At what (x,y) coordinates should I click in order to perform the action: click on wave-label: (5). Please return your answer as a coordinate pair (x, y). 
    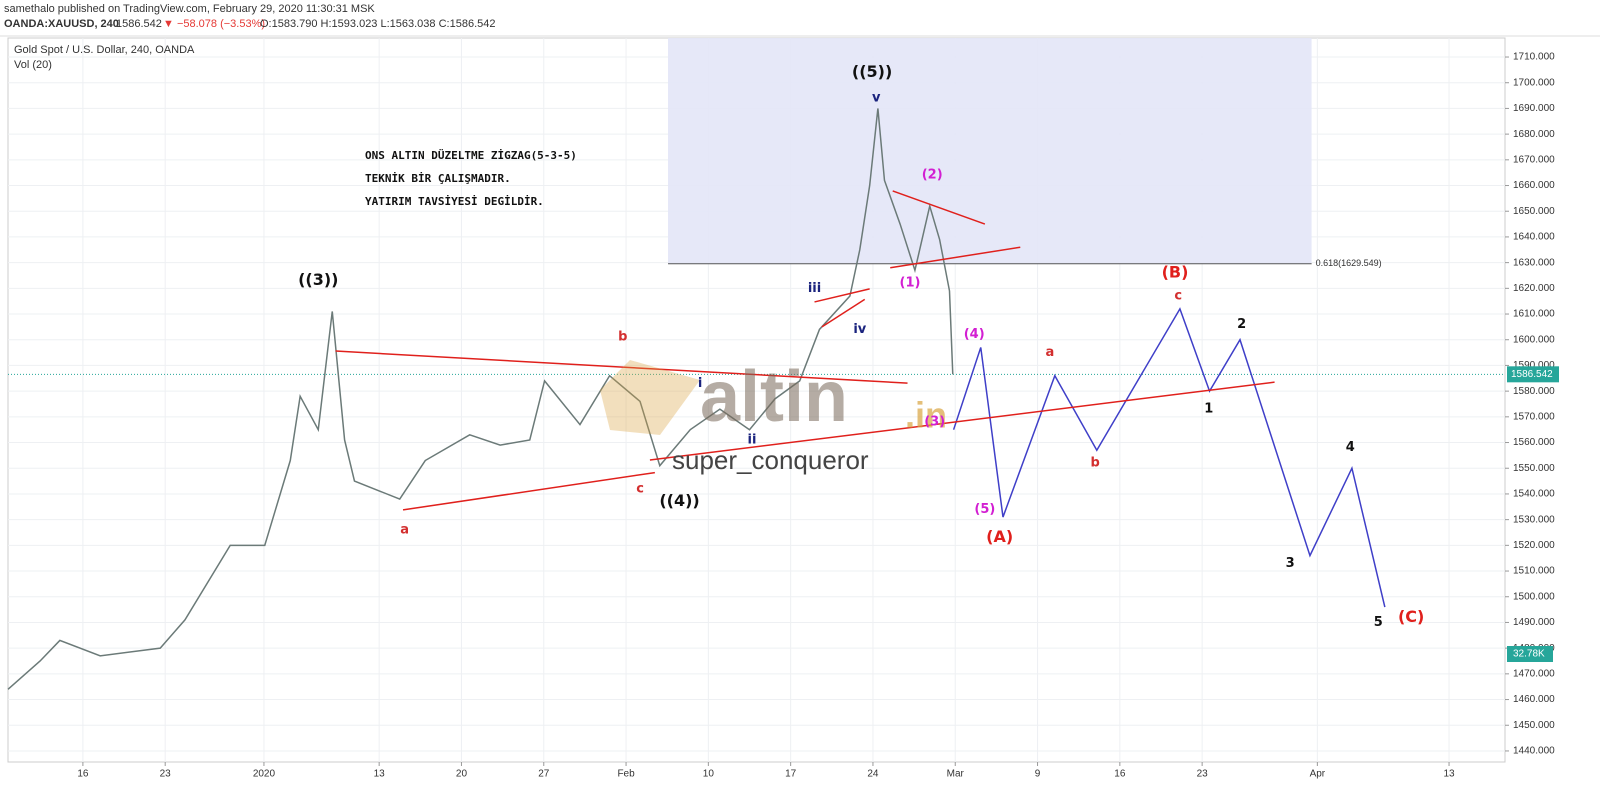
    Looking at the image, I should click on (984, 509).